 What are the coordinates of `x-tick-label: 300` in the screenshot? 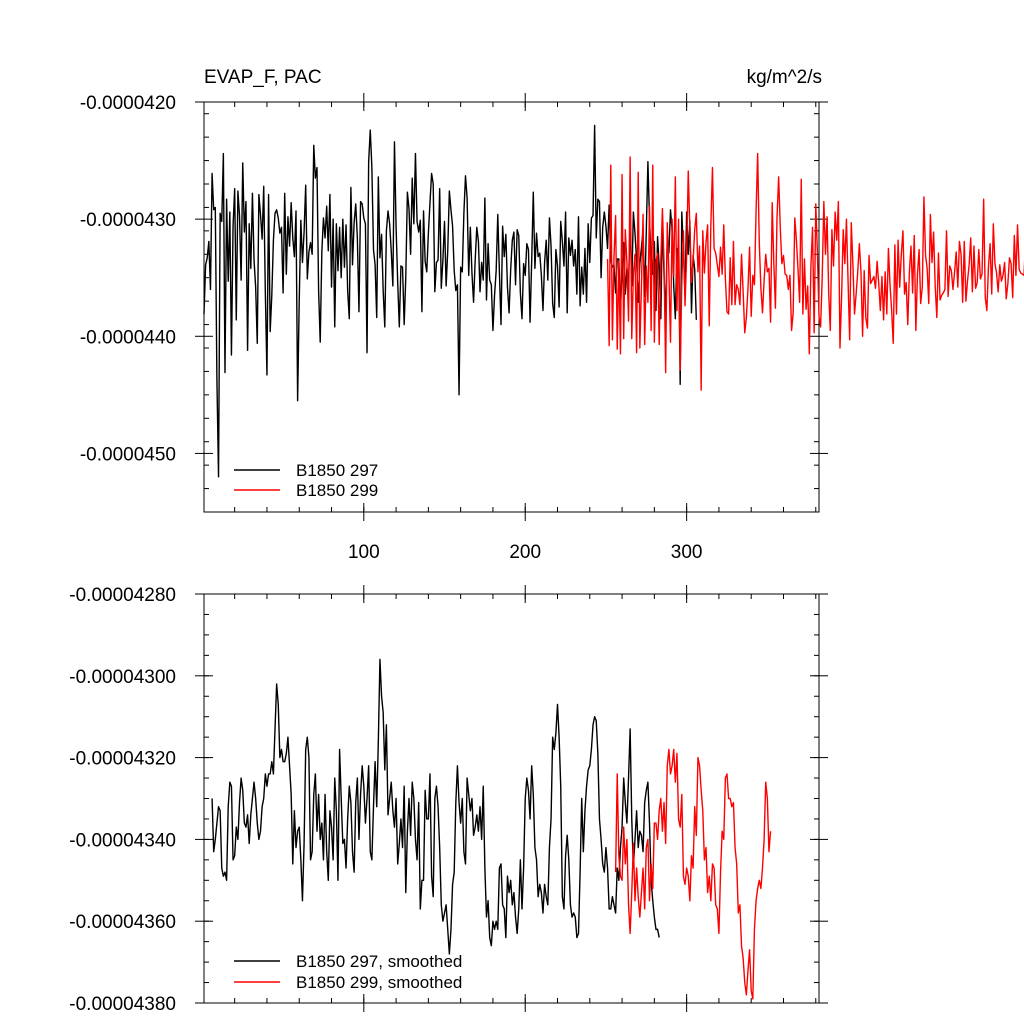 It's located at (687, 552).